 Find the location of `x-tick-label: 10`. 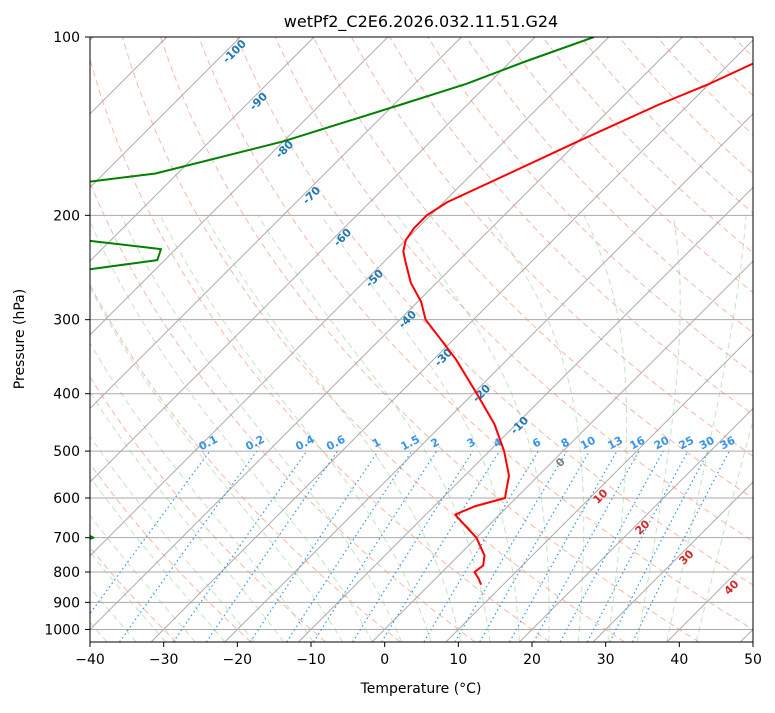

x-tick-label: 10 is located at coordinates (458, 660).